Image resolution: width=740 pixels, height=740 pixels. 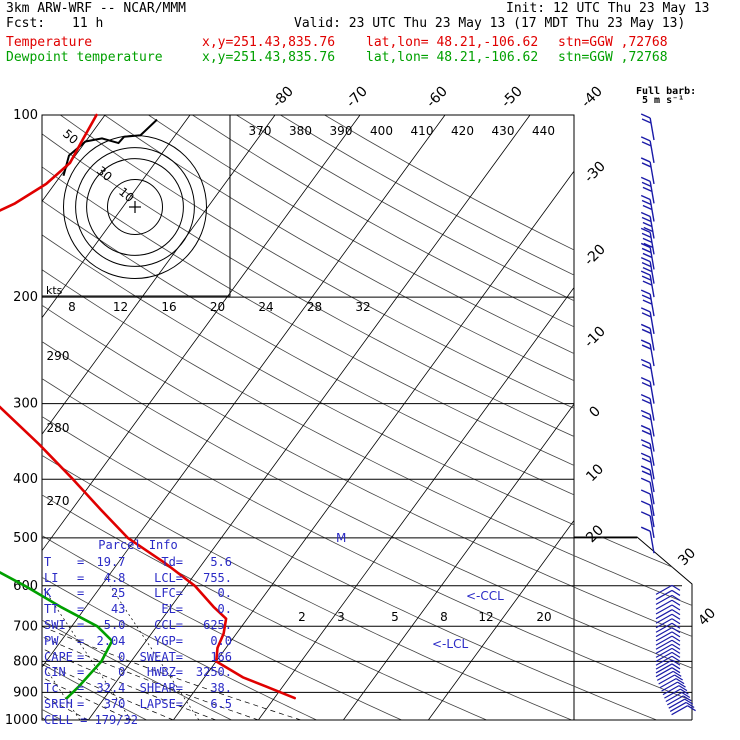 I want to click on level-marker: M, so click(x=341, y=538).